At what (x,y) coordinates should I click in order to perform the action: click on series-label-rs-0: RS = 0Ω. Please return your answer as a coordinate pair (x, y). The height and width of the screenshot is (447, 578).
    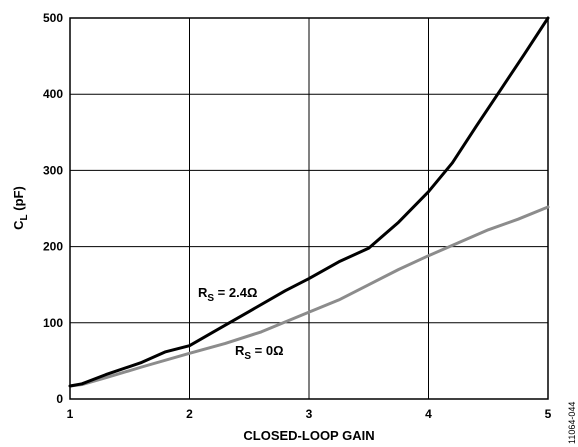
    Looking at the image, I should click on (259, 352).